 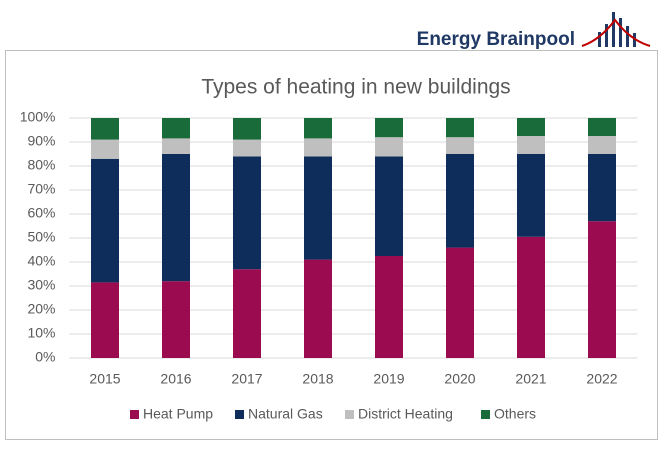 I want to click on y-tick-label: 20%, so click(x=41, y=309).